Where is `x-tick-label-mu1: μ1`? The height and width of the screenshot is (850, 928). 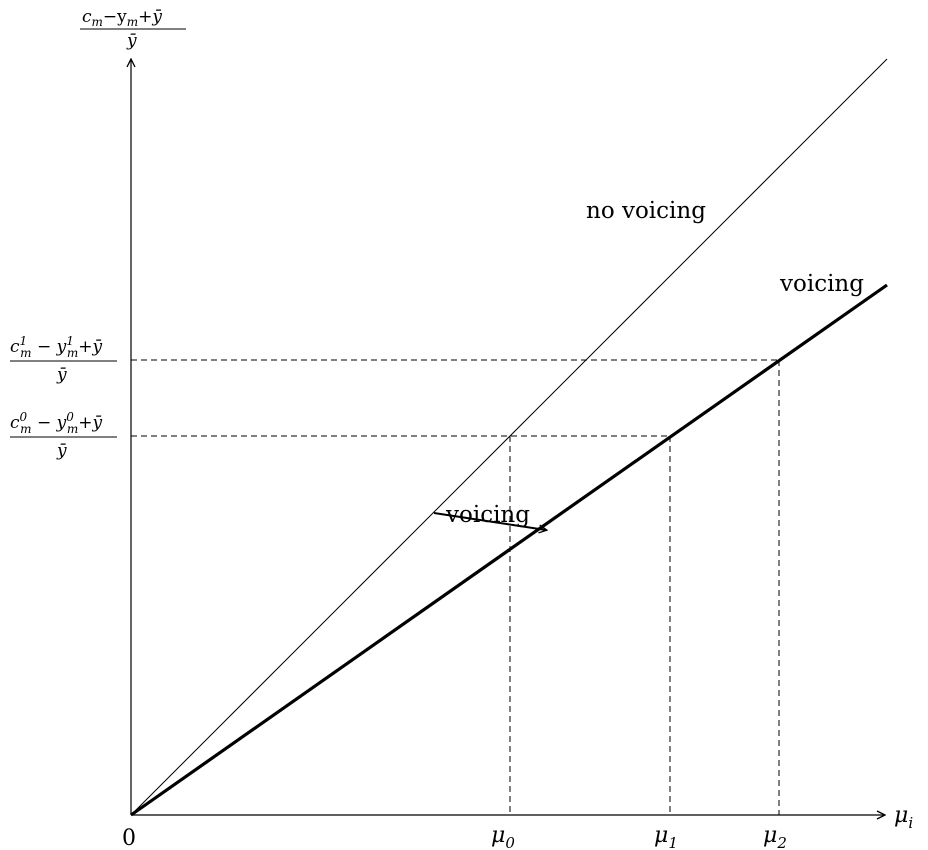 x-tick-label-mu1: μ1 is located at coordinates (666, 836).